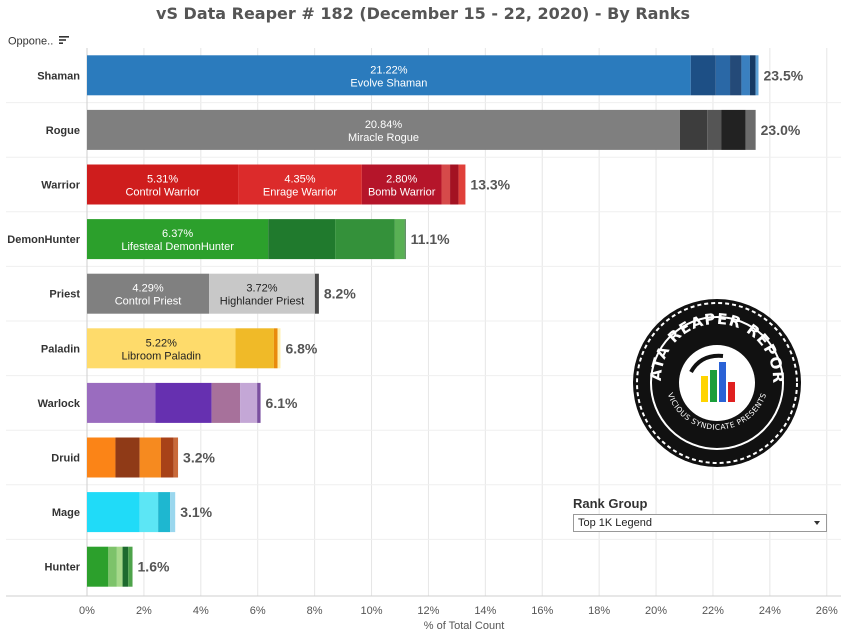 The width and height of the screenshot is (846, 638). I want to click on segment-value-label: 5.31%, so click(162, 180).